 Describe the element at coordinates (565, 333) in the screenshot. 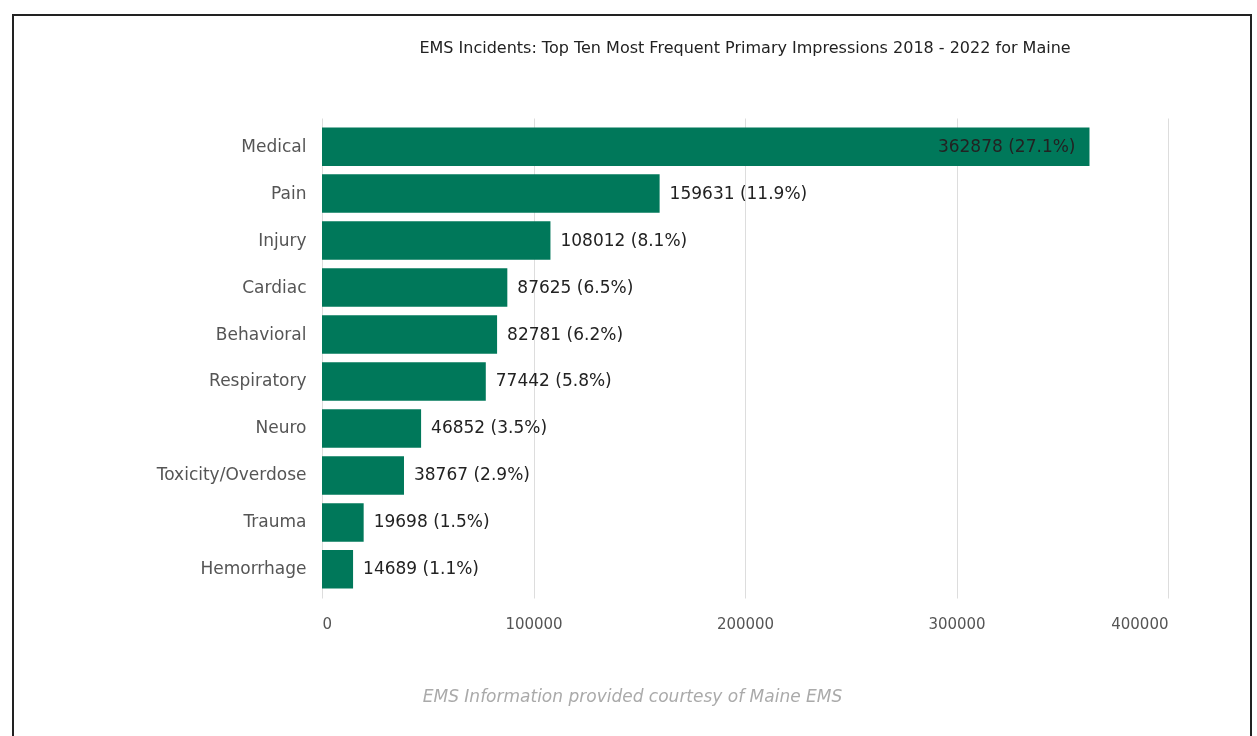

I see `data-label: 82781 (6.2%)` at that location.